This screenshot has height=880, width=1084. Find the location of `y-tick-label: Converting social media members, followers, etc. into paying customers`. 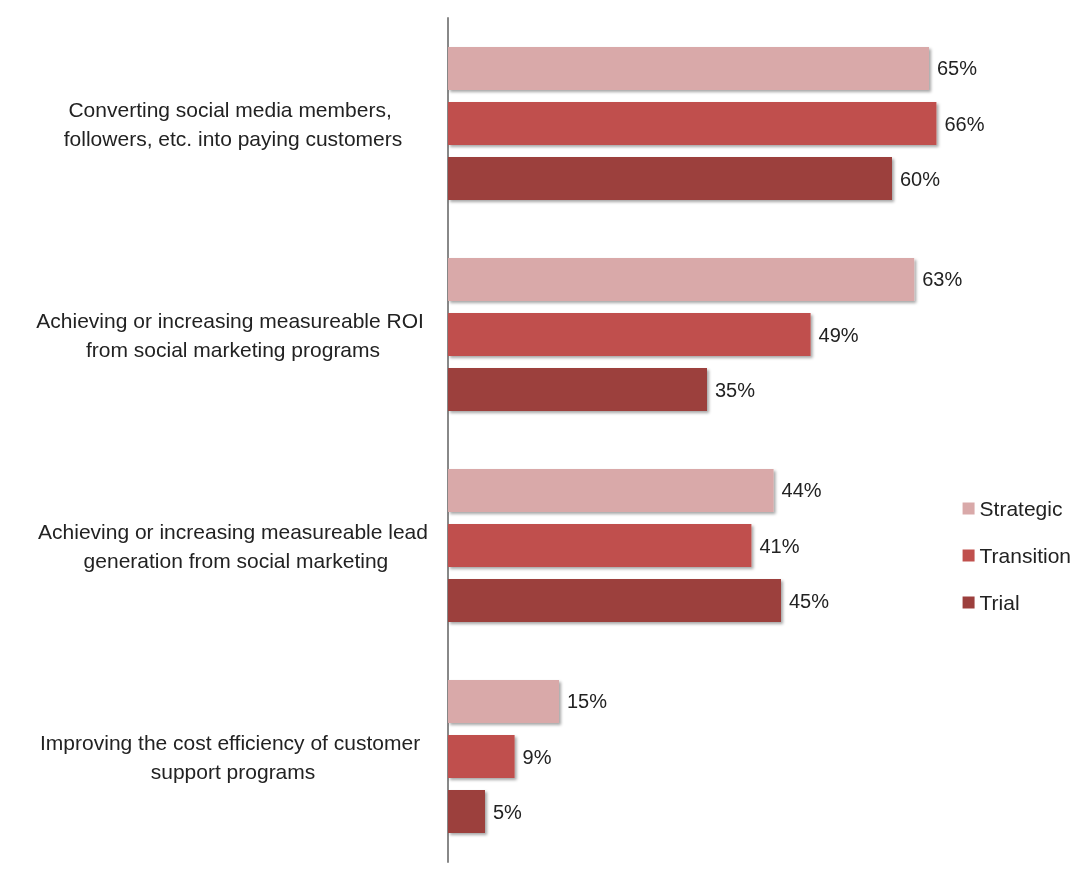

y-tick-label: Converting social media members, followers, etc. into paying customers is located at coordinates (233, 123).